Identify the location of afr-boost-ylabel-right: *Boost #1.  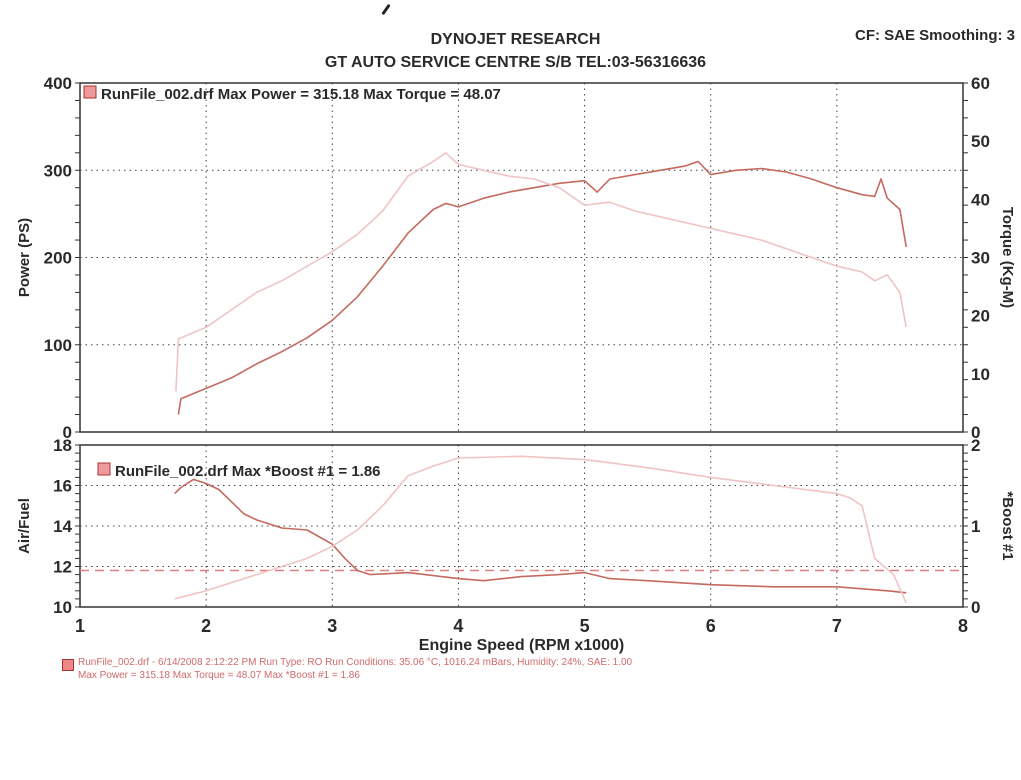
(1007, 525).